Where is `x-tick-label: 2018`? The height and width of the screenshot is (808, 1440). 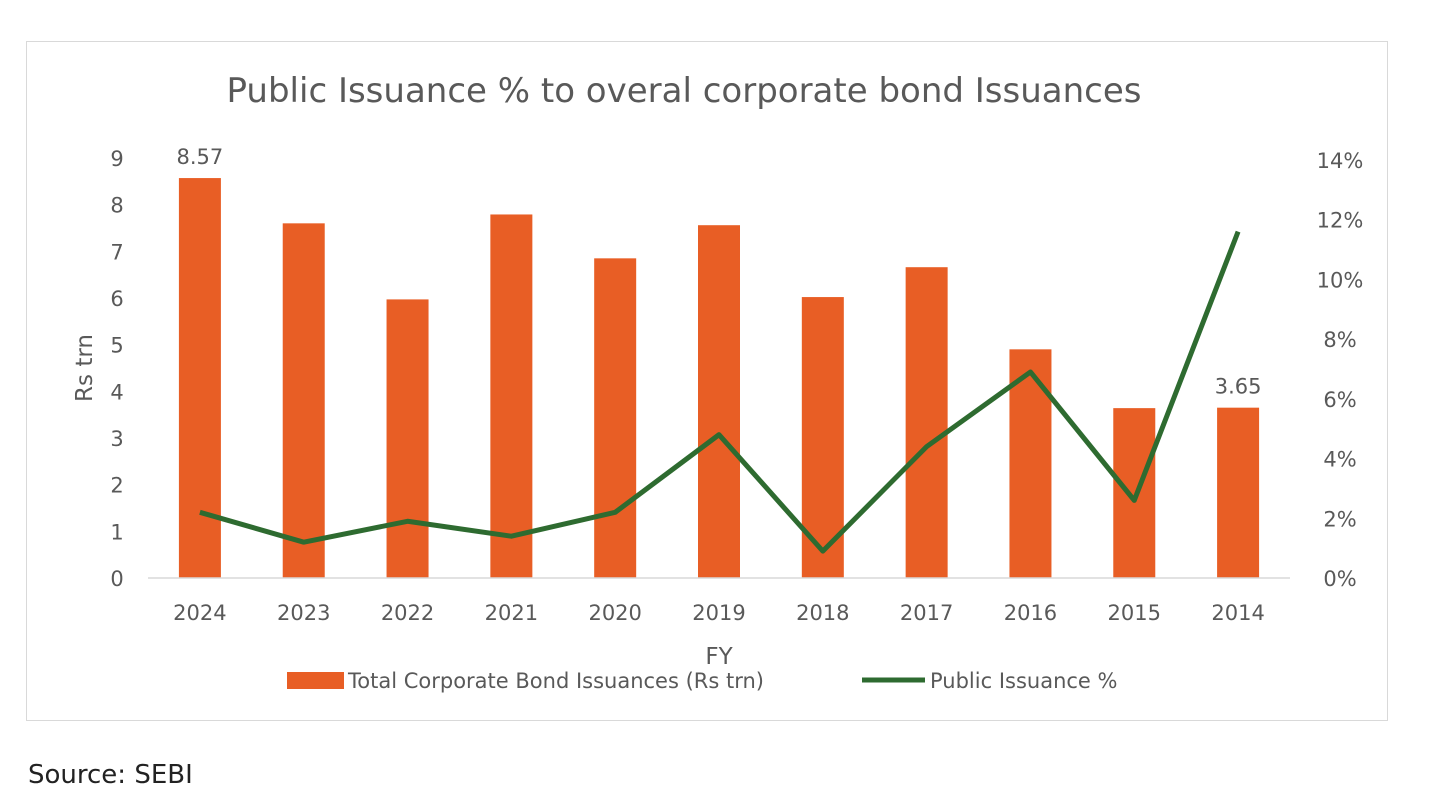 x-tick-label: 2018 is located at coordinates (822, 613).